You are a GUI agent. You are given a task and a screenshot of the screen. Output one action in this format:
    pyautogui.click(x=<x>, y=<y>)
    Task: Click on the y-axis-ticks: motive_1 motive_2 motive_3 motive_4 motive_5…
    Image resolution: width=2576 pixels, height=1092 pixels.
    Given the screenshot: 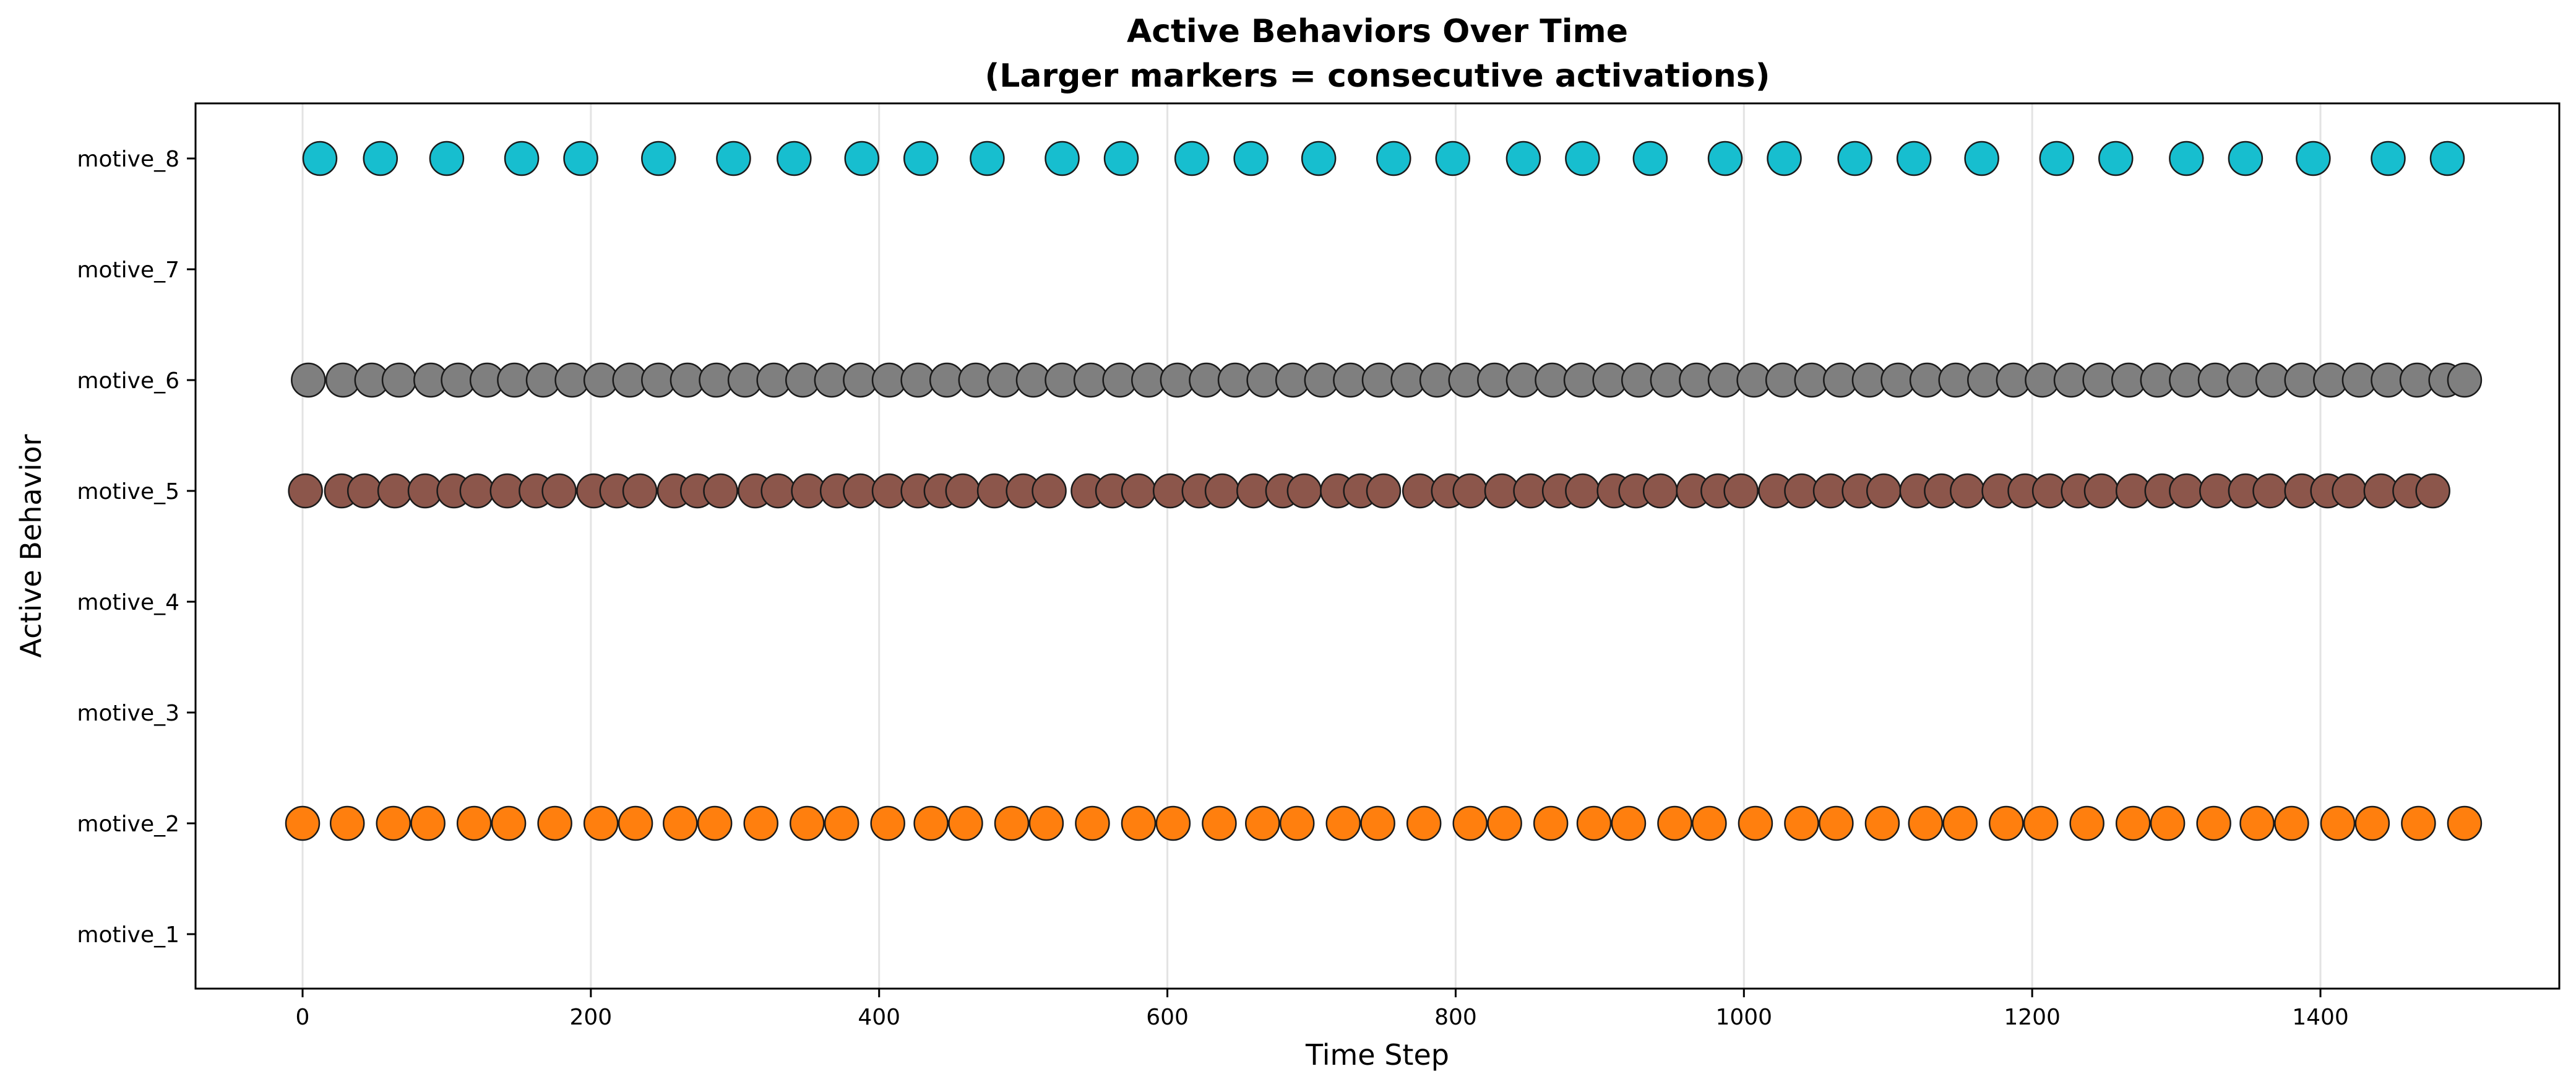 What is the action you would take?
    pyautogui.click(x=136, y=547)
    